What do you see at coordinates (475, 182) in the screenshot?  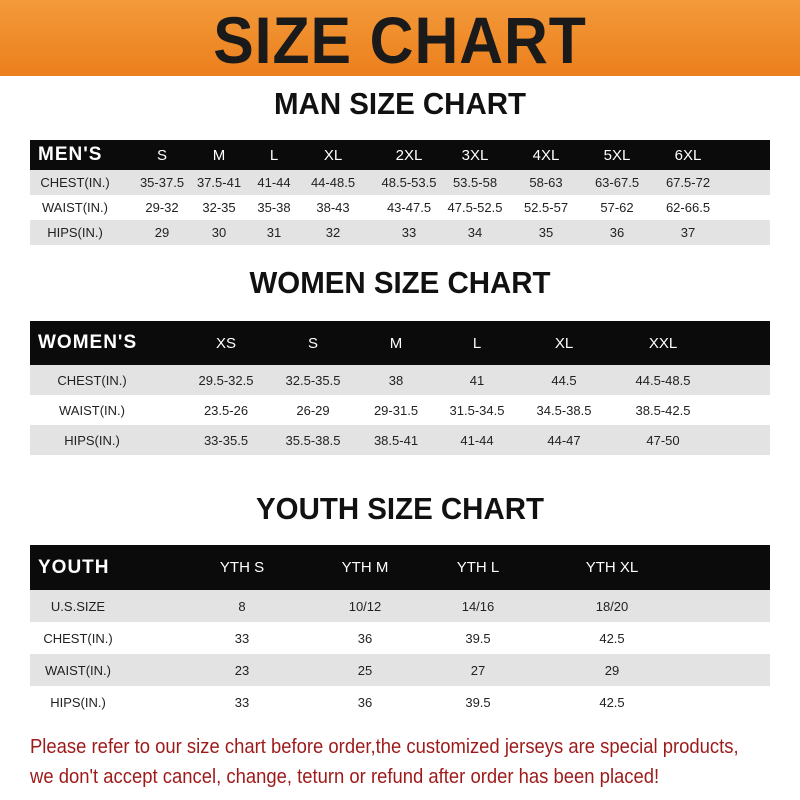 I see `table-cell: 53.5-58` at bounding box center [475, 182].